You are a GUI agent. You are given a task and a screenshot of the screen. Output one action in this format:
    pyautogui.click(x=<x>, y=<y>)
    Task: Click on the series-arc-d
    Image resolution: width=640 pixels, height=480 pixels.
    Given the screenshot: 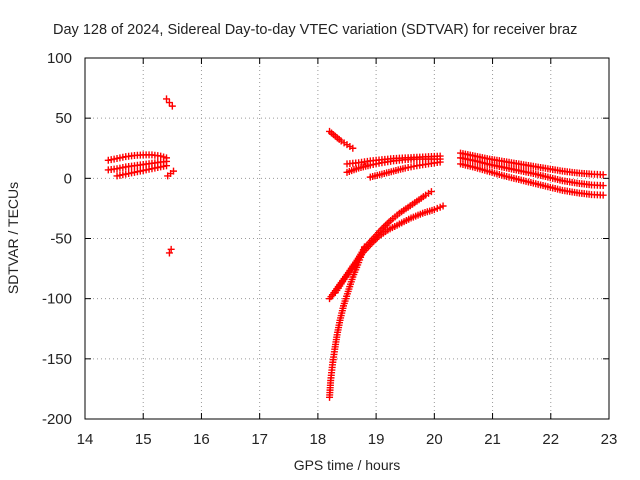 What is the action you would take?
    pyautogui.click(x=169, y=102)
    